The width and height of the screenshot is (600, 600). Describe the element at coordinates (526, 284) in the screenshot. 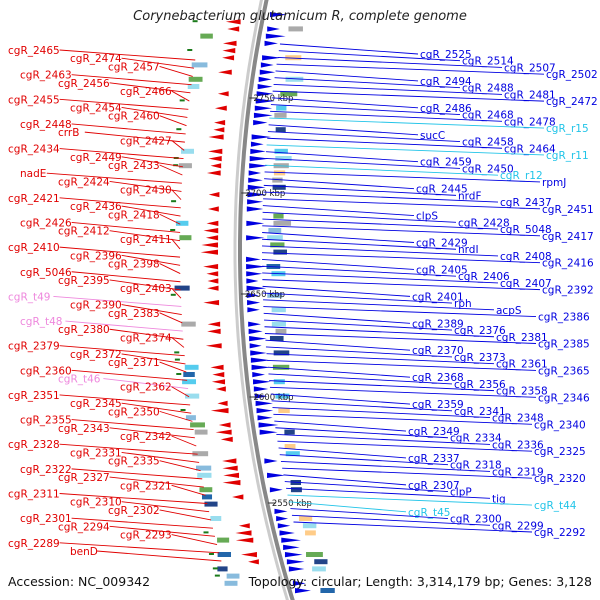

I see `gene-label-right: cgR_2407` at that location.